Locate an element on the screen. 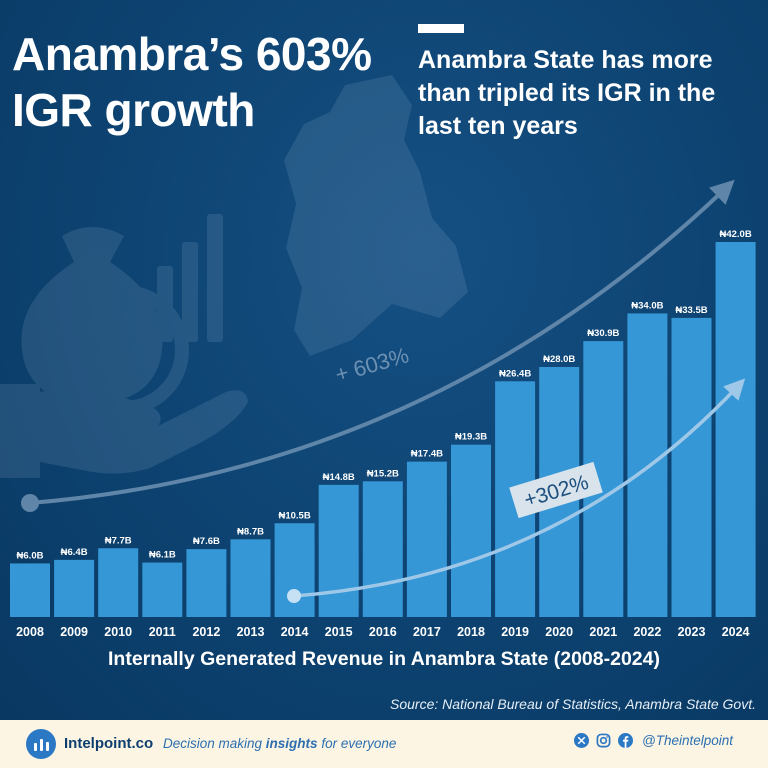 Image resolution: width=768 pixels, height=768 pixels. data-label: ₦6.1B is located at coordinates (162, 555).